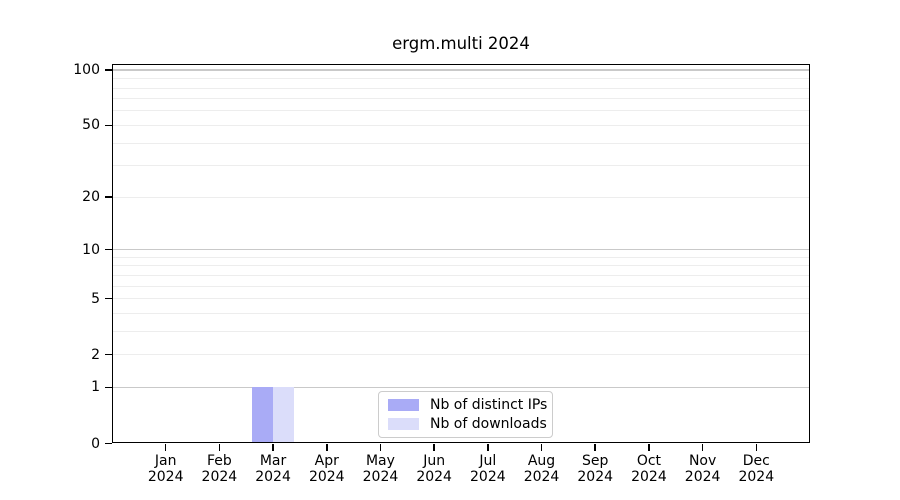  What do you see at coordinates (488, 424) in the screenshot?
I see `legend-label-downloads: Nb of downloads` at bounding box center [488, 424].